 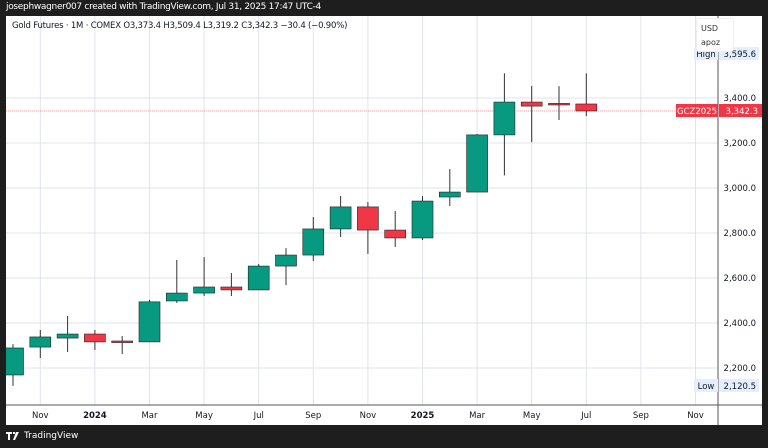 What do you see at coordinates (740, 234) in the screenshot?
I see `price-tick-label: 2,800.0` at bounding box center [740, 234].